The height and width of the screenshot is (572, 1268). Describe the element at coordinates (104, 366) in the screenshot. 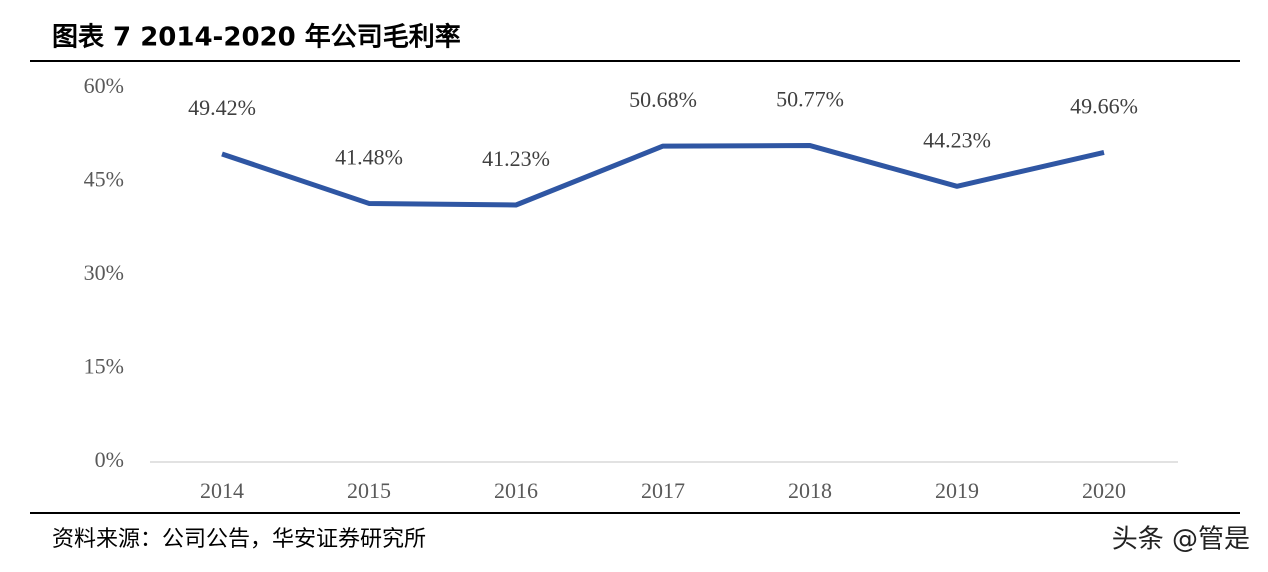

I see `y-tick-label: 15%` at that location.